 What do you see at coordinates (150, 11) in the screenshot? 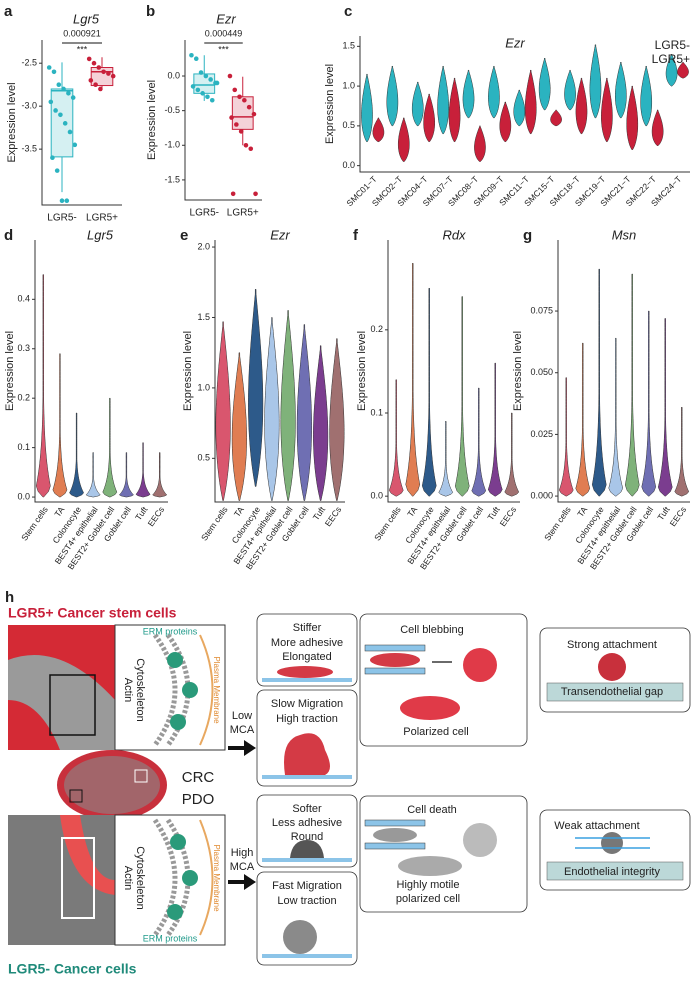
I see `panel-label: b` at bounding box center [150, 11].